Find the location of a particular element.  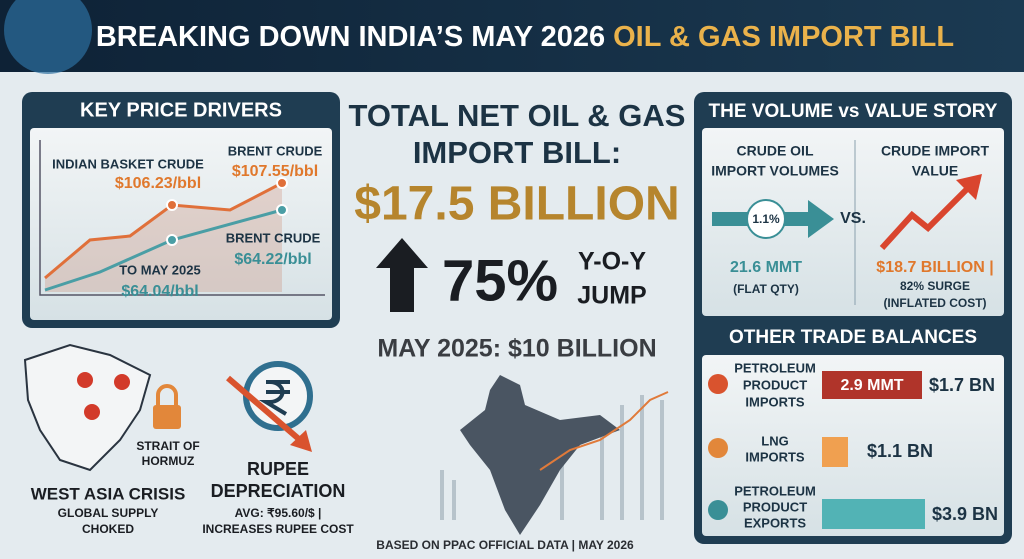

value-amount: $18.7 BILLION | is located at coordinates (934, 267).